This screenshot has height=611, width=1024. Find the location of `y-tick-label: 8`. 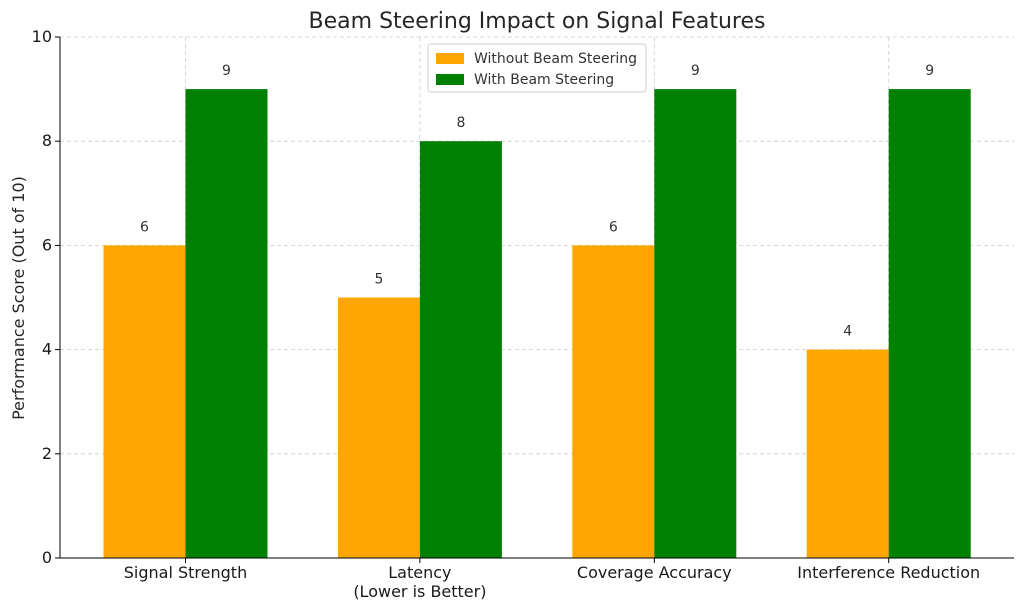

y-tick-label: 8 is located at coordinates (47, 140).